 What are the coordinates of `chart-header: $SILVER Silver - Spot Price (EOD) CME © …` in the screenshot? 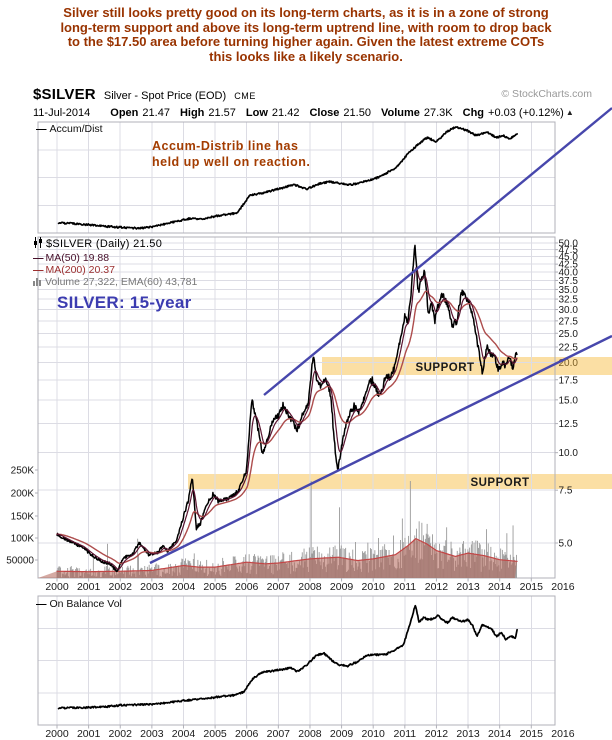 It's located at (312, 94).